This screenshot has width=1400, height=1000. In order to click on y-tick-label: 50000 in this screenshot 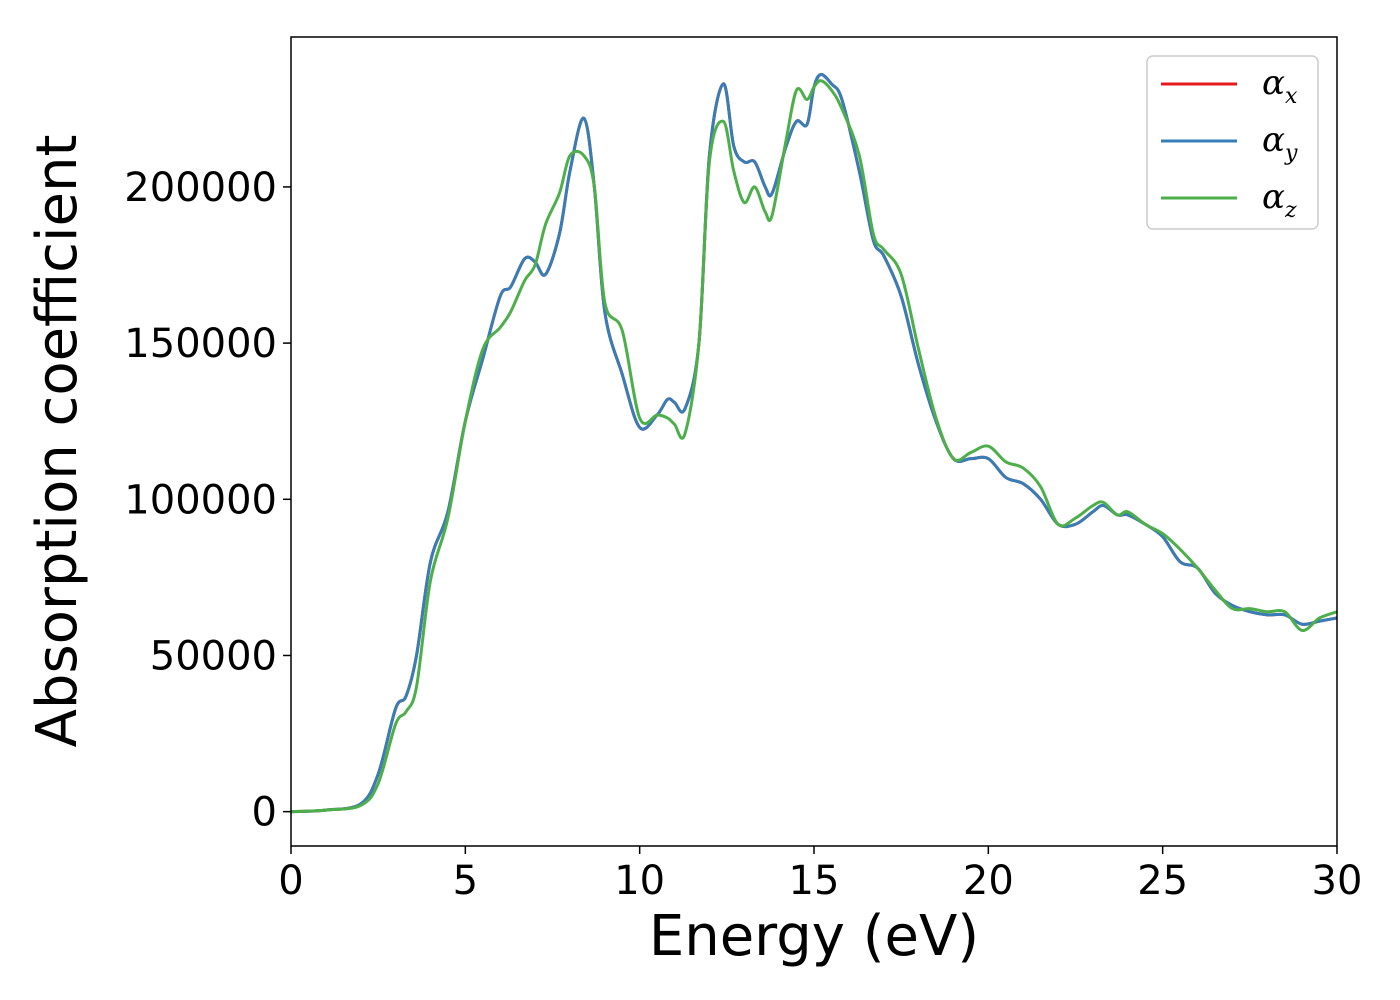, I will do `click(213, 656)`.